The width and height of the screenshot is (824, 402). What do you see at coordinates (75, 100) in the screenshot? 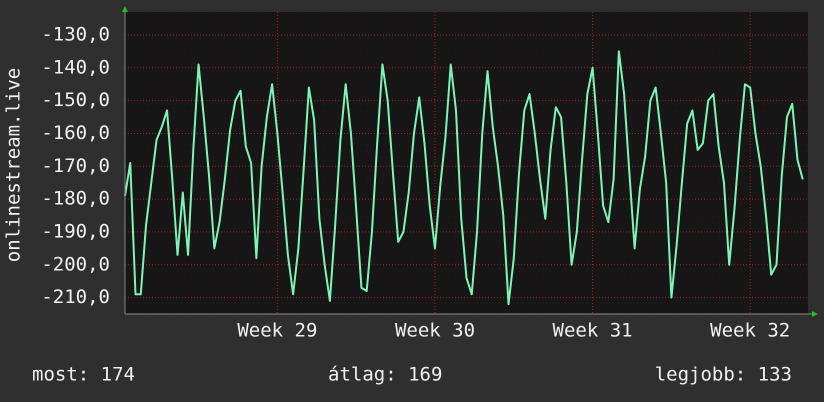
I see `y-tick-label: -150,0` at bounding box center [75, 100].